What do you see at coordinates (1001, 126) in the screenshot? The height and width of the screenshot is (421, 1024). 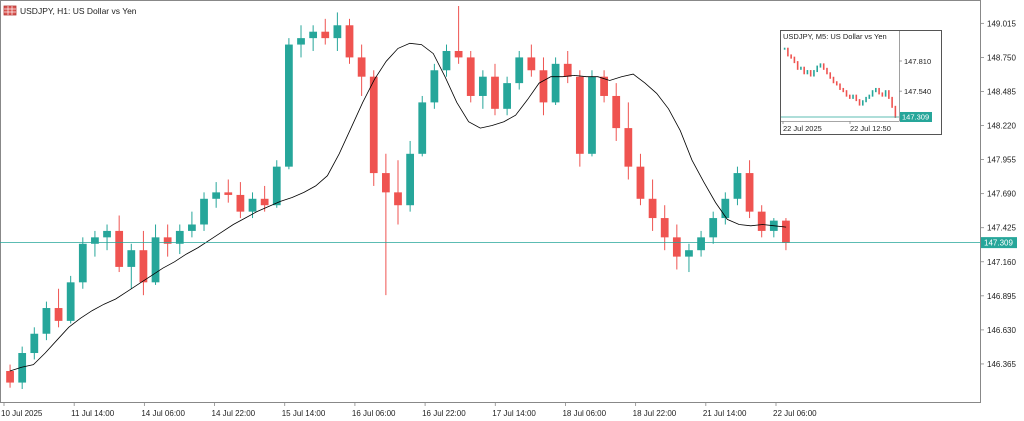 I see `y-tick-label: 148.220` at bounding box center [1001, 126].